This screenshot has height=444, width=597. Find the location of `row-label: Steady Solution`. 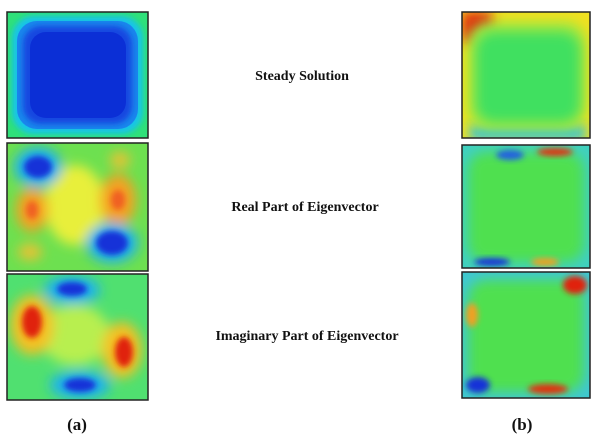

row-label: Steady Solution is located at coordinates (302, 76).